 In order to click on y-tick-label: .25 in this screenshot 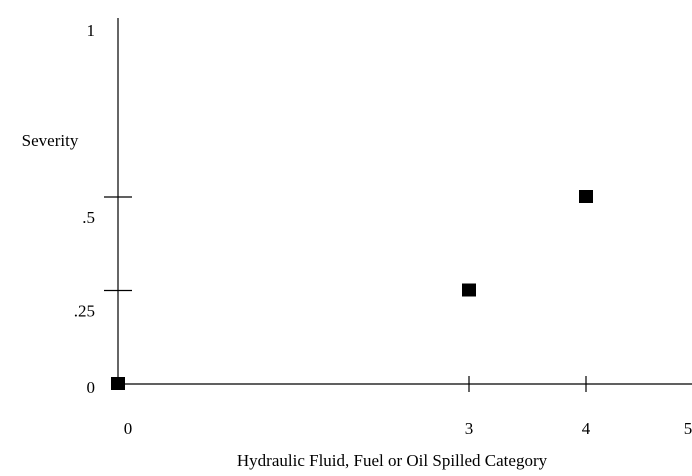, I will do `click(84, 310)`.